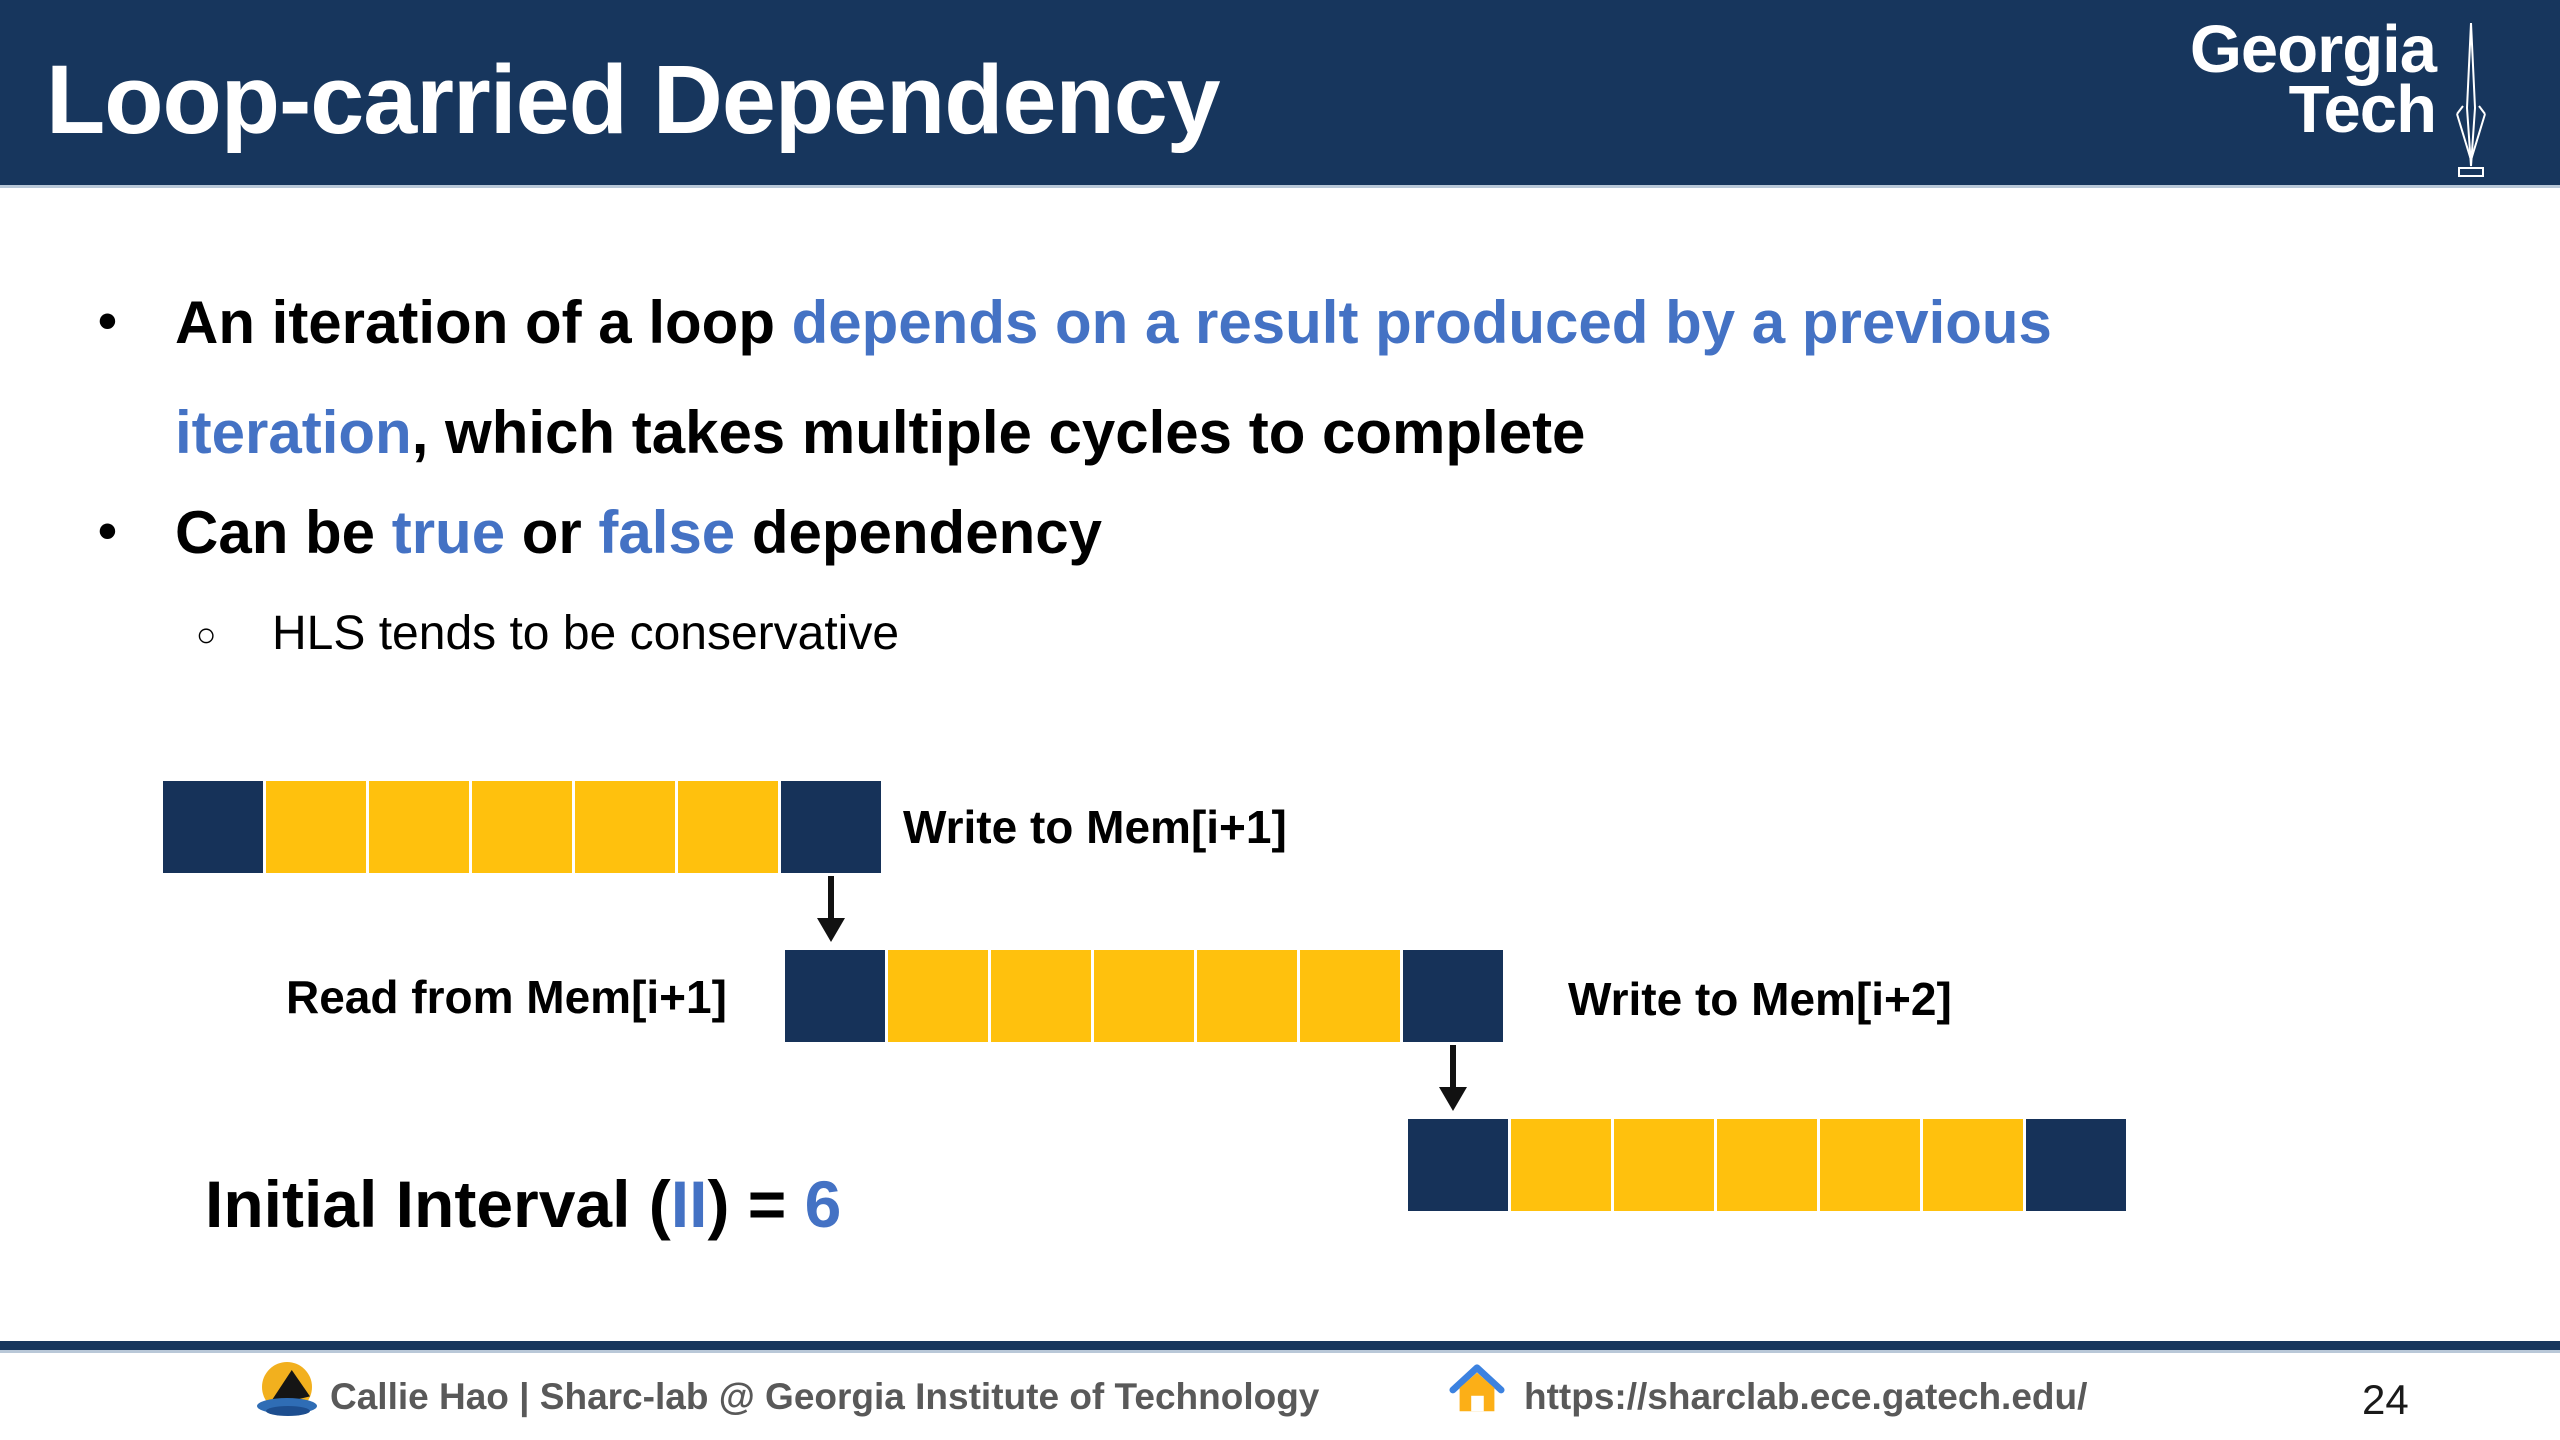 The width and height of the screenshot is (2560, 1440). I want to click on bullet-2-seg1: Can be, so click(283, 532).